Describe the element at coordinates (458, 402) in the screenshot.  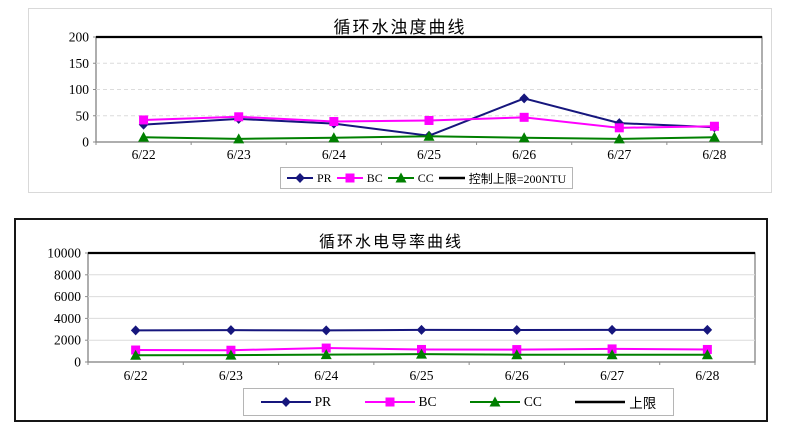
I see `conductivity-legend: PR BC CC 上限` at that location.